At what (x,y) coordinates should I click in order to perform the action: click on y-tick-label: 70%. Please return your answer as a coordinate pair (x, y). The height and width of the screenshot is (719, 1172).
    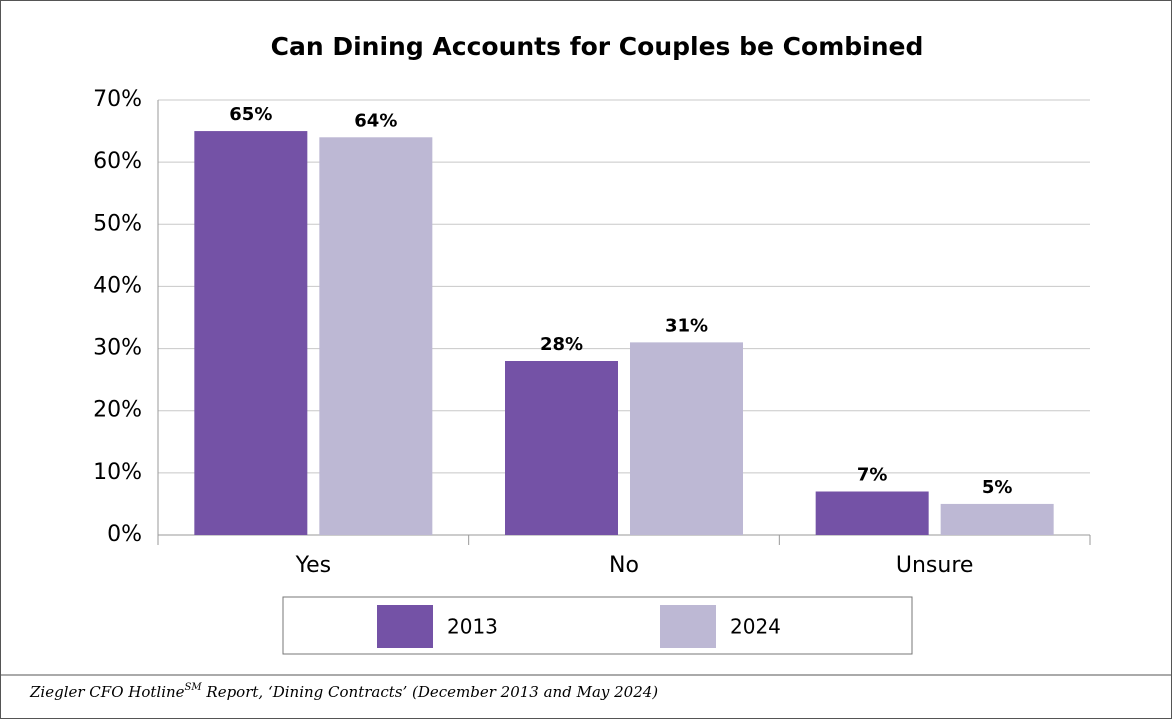
    Looking at the image, I should click on (117, 99).